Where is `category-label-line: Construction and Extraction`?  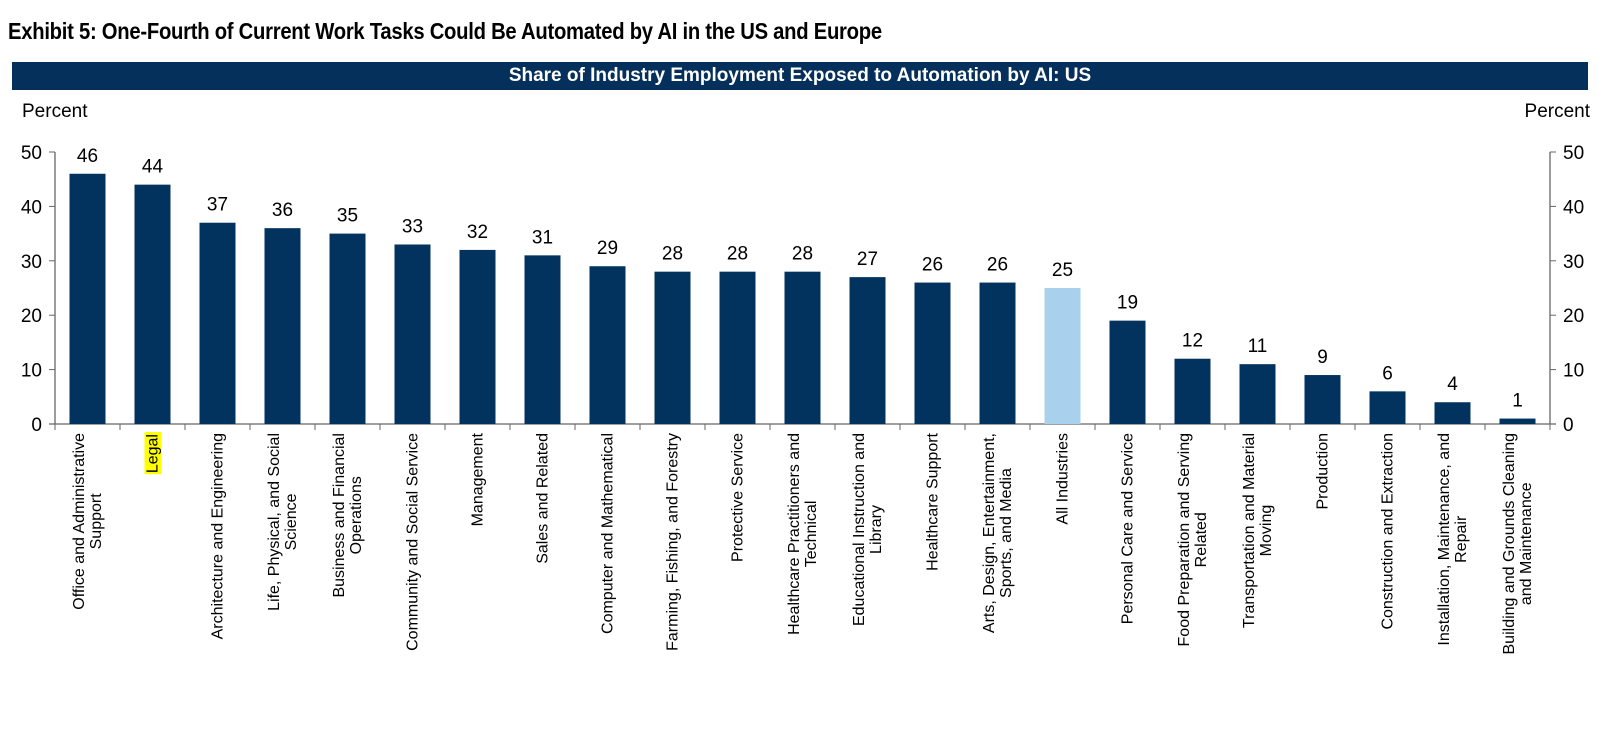 category-label-line: Construction and Extraction is located at coordinates (1388, 531).